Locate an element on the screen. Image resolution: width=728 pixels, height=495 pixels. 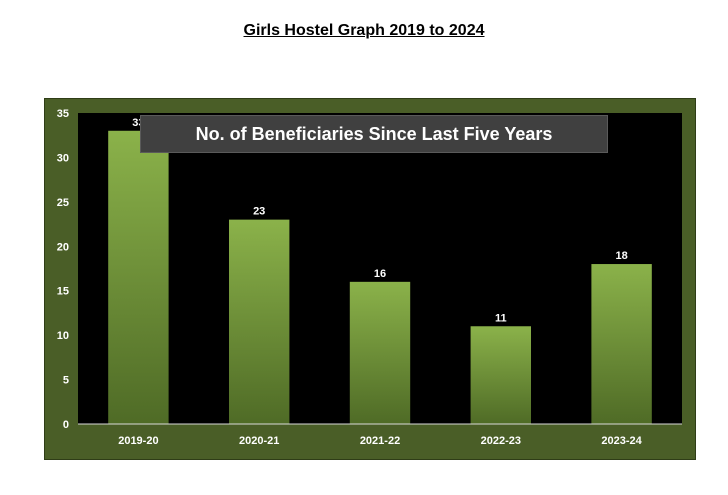
data-label: 23 is located at coordinates (259, 212).